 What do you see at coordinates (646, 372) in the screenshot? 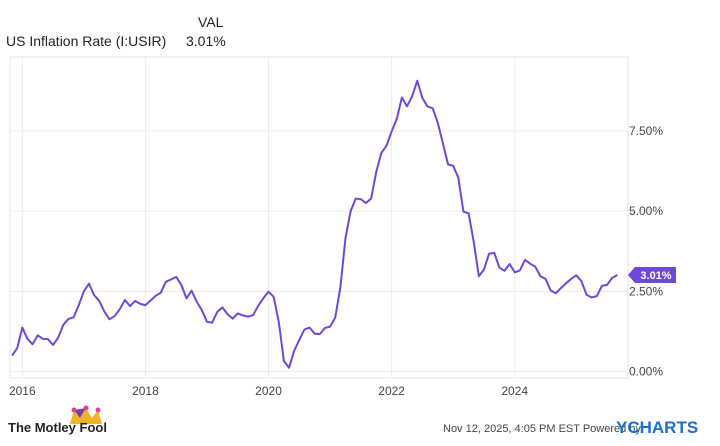
I see `y-tick-label: 0.00%` at bounding box center [646, 372].